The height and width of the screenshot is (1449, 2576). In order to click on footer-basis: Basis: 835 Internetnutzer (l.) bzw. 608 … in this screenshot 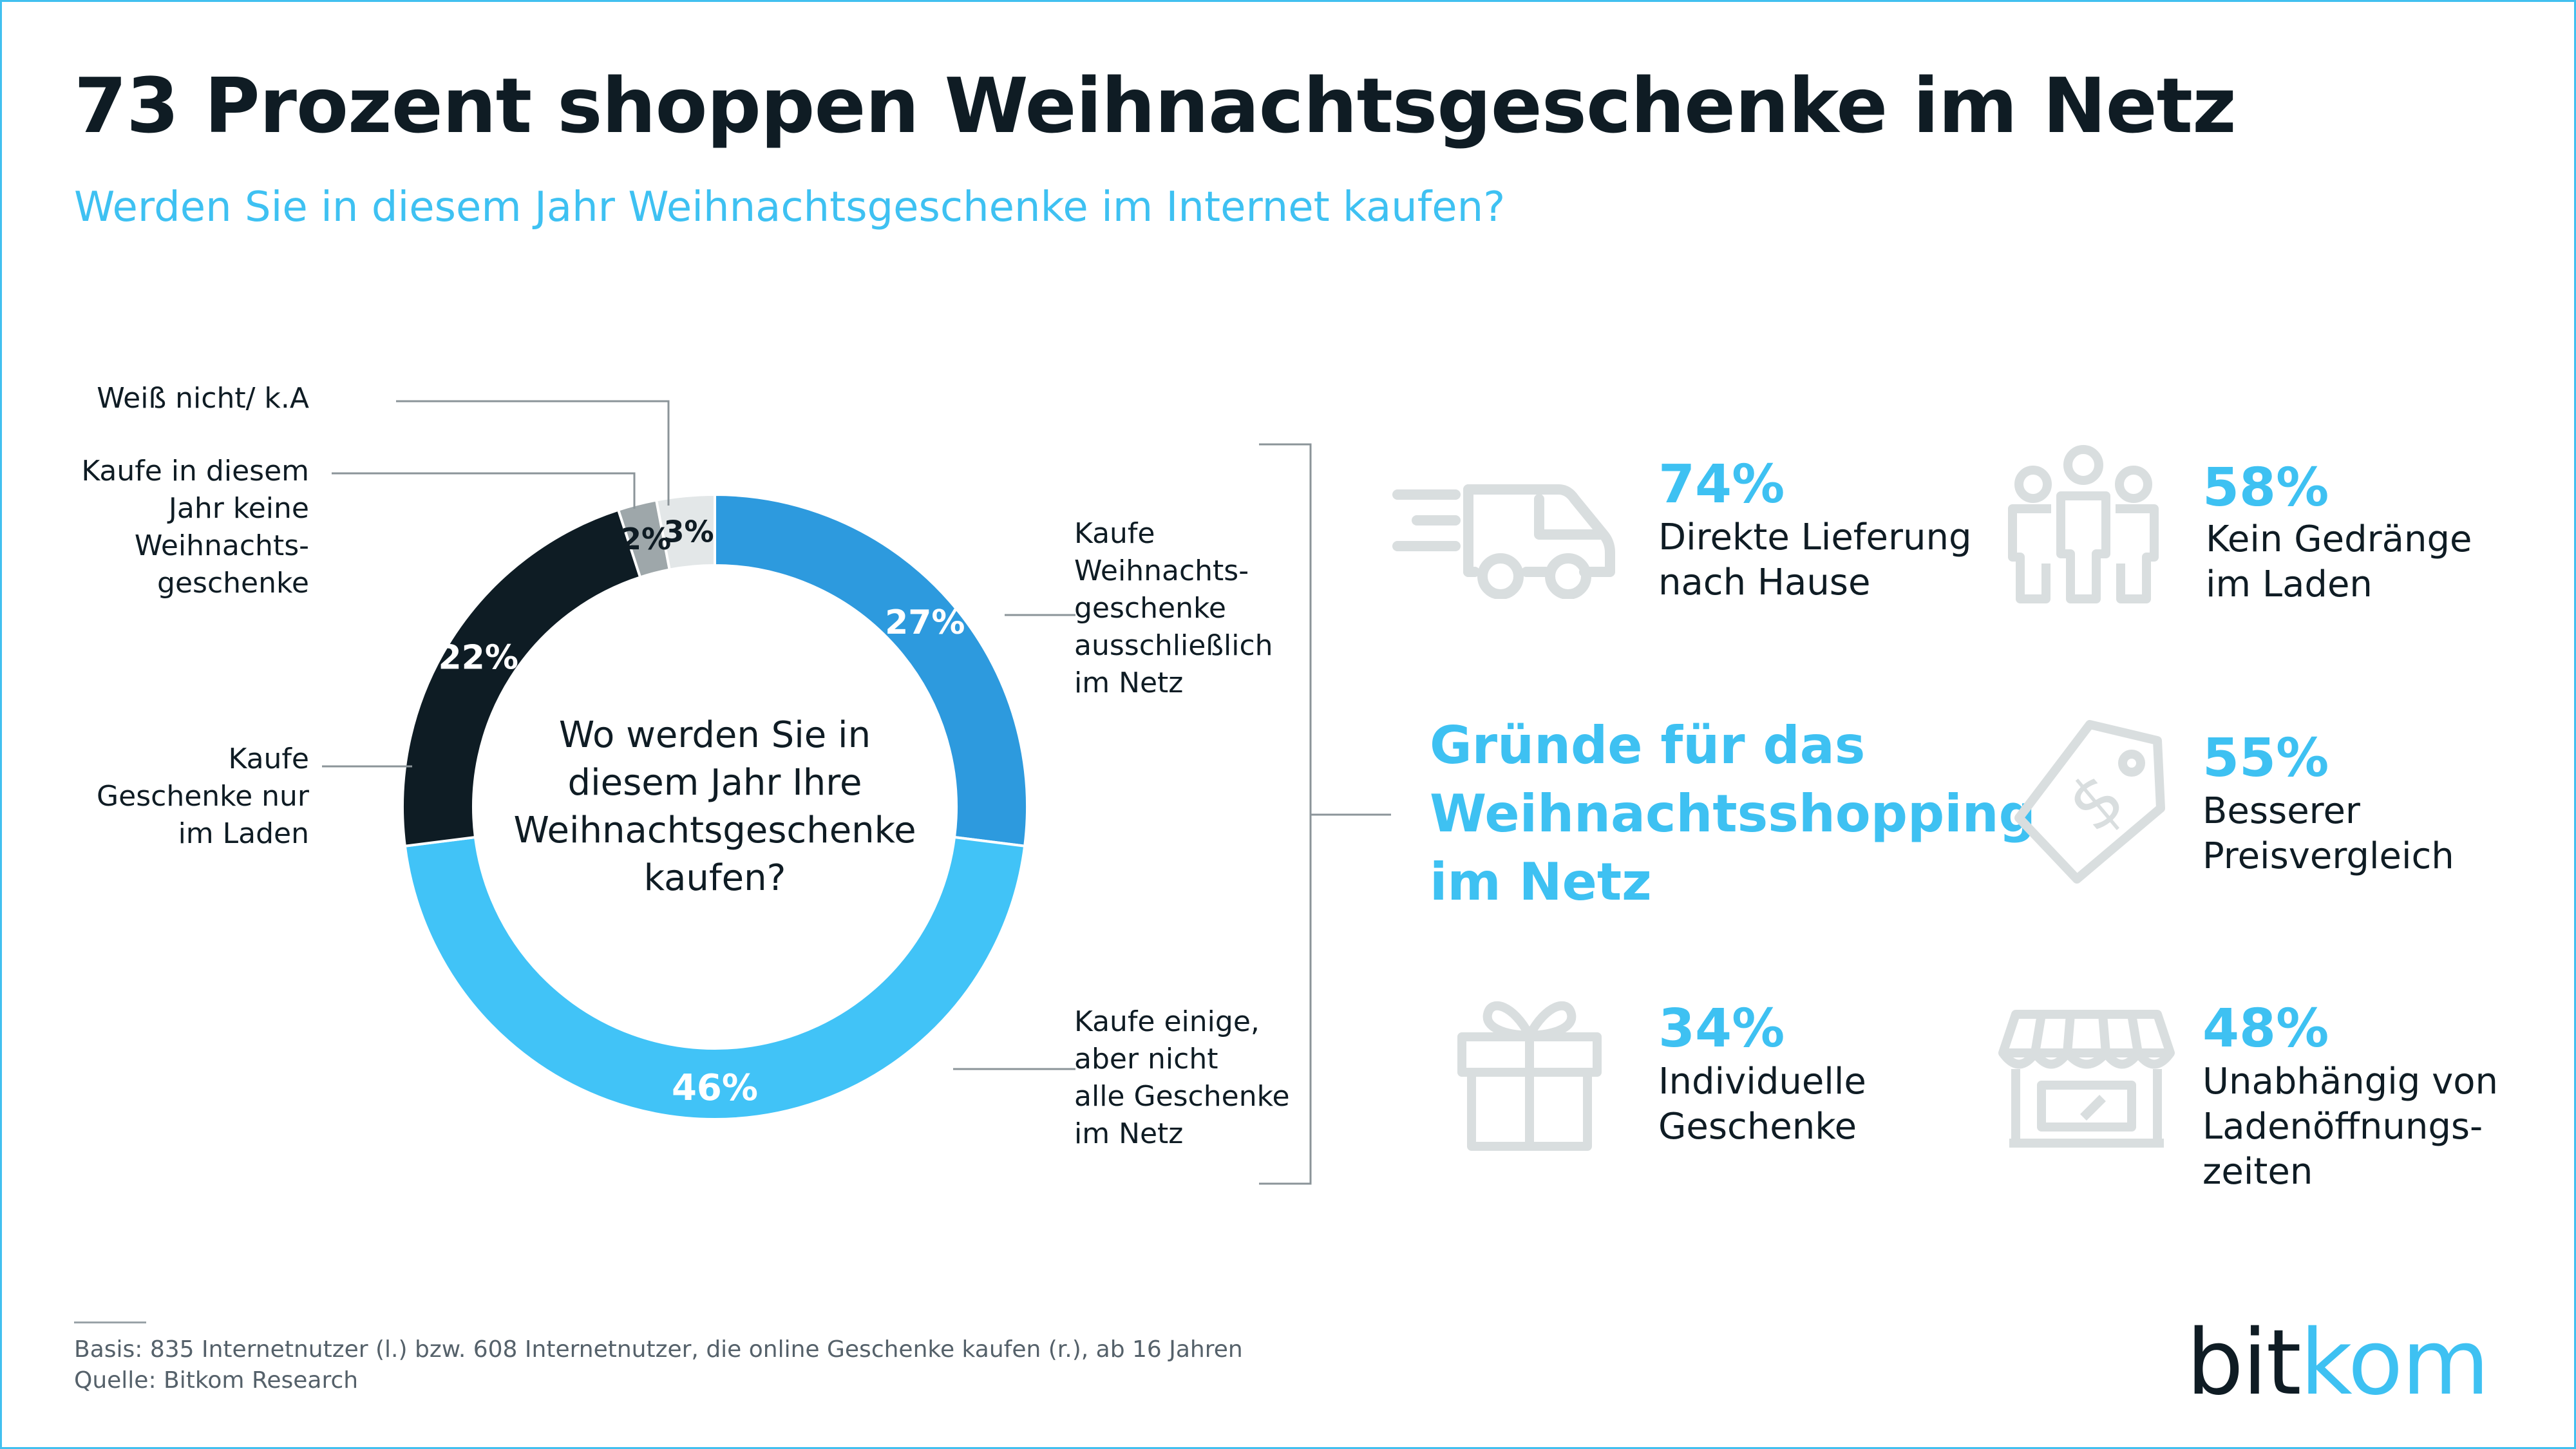, I will do `click(658, 1349)`.